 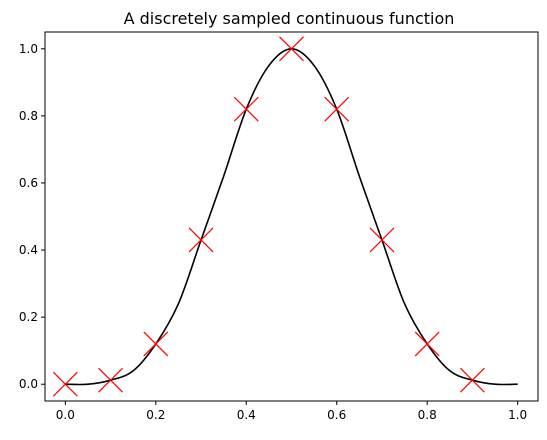 What do you see at coordinates (28, 183) in the screenshot?
I see `y-tick-label: 0.6` at bounding box center [28, 183].